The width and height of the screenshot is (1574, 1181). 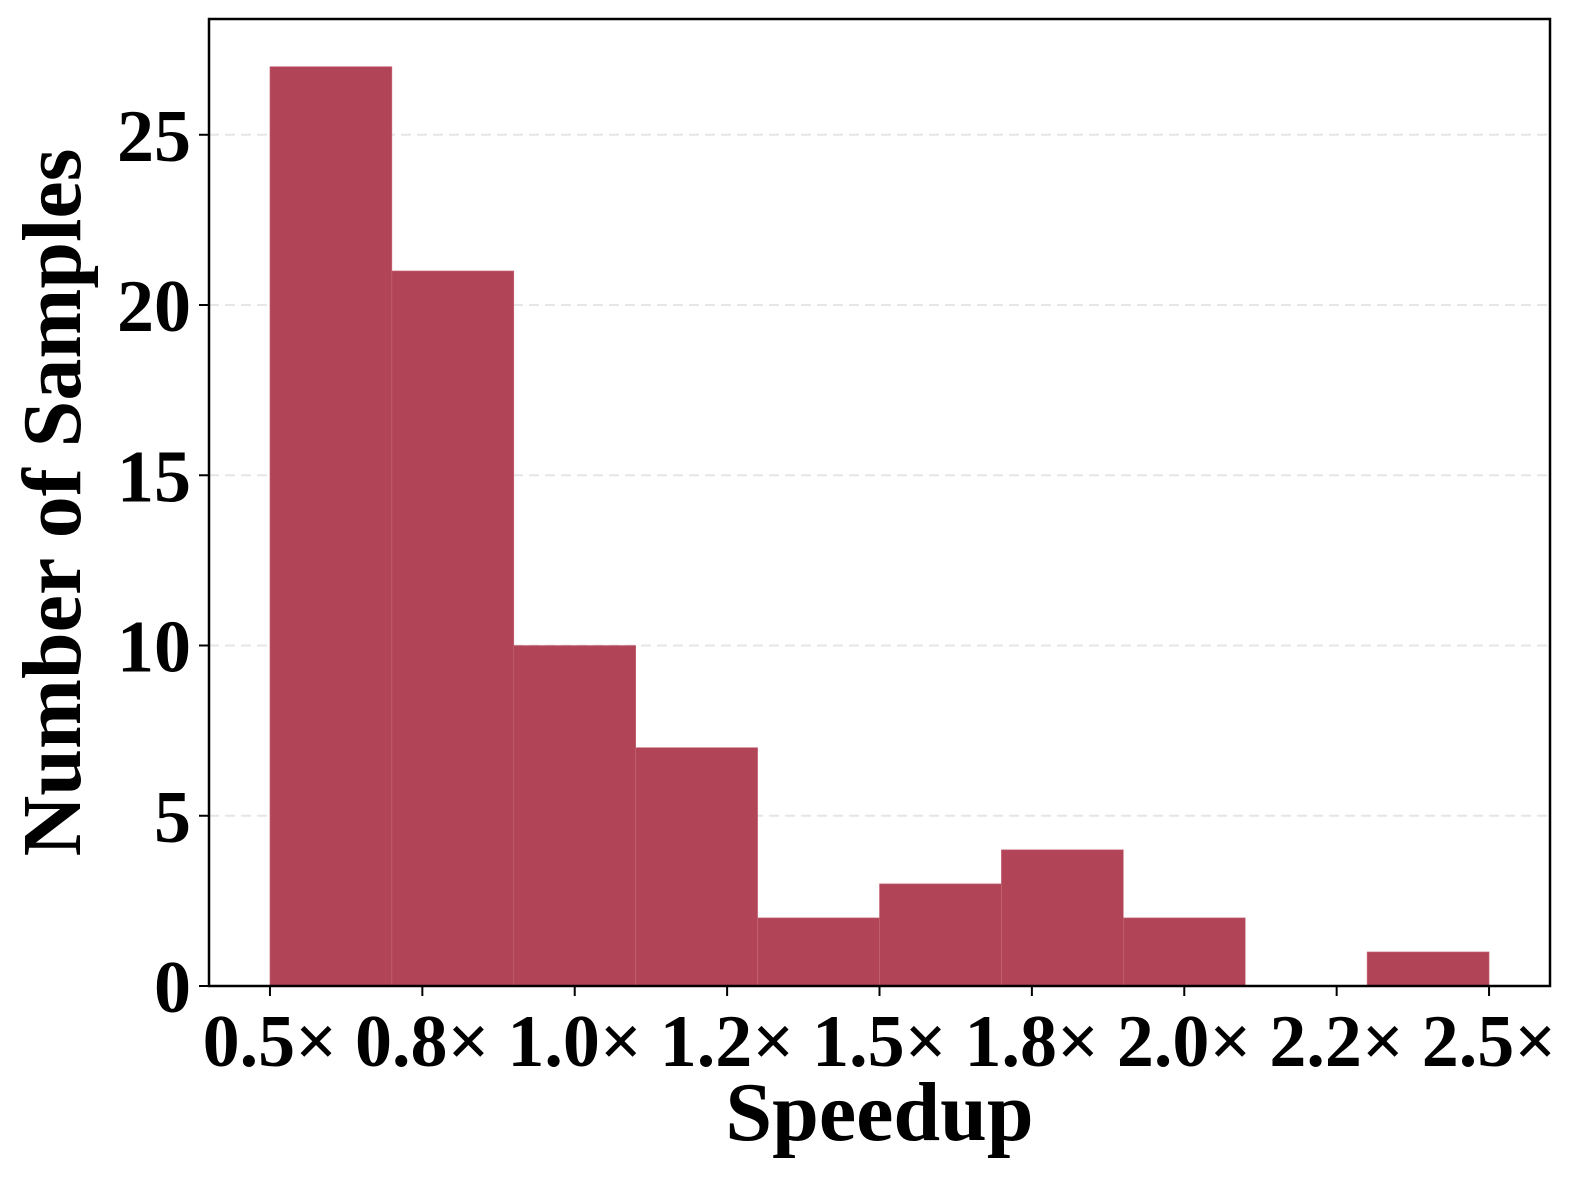 What do you see at coordinates (154, 648) in the screenshot?
I see `y-tick-label: 10` at bounding box center [154, 648].